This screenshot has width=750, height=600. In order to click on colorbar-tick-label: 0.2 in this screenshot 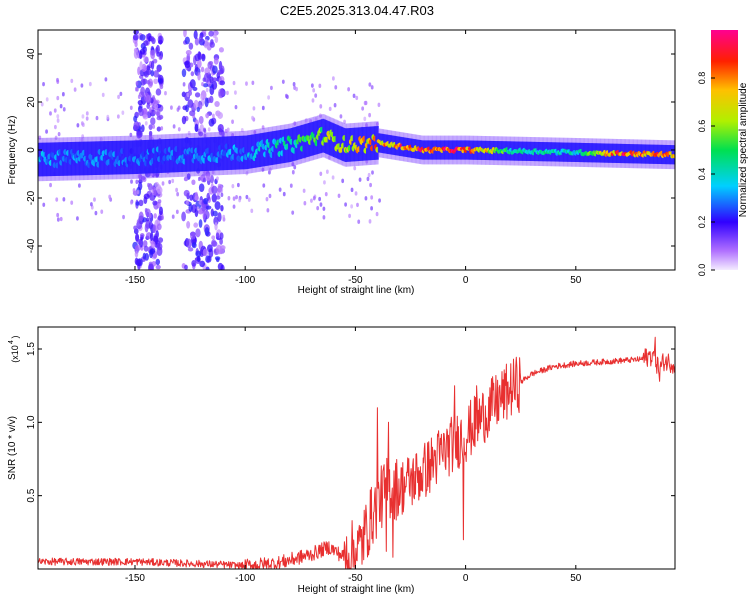, I will do `click(702, 222)`.